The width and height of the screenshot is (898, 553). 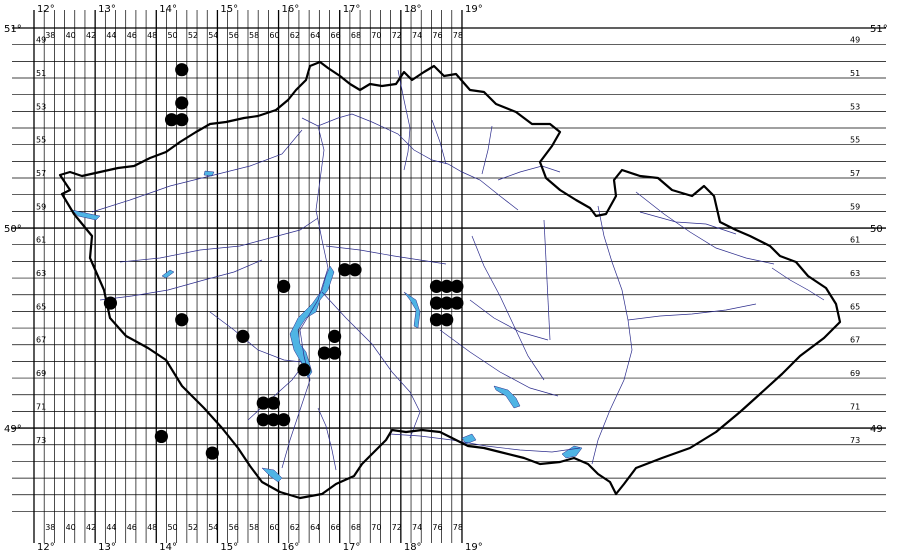 I want to click on longitude-label-bottom: 12°, so click(x=46, y=547).